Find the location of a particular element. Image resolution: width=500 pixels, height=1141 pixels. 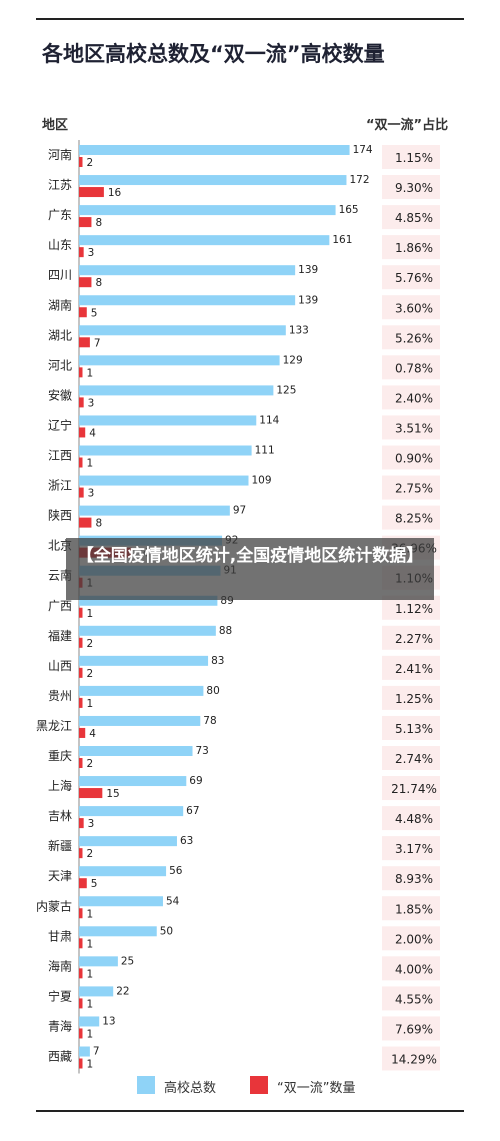

data-label-total: 114 is located at coordinates (269, 420).